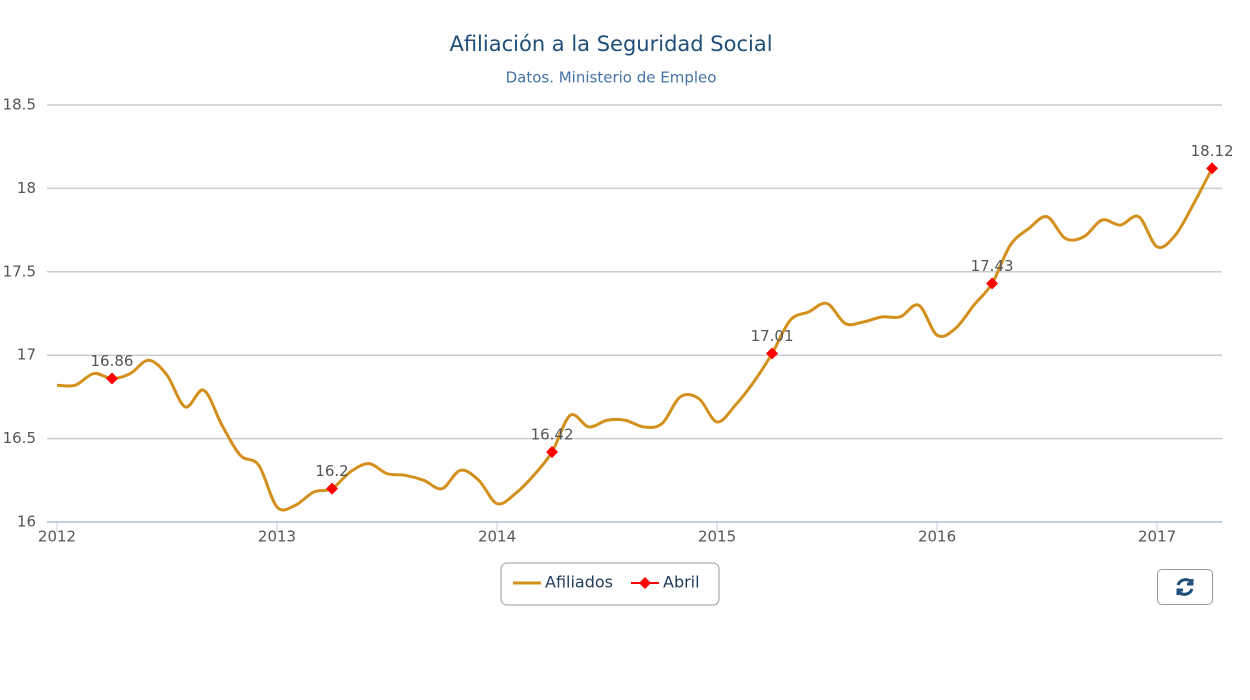 This screenshot has height=700, width=1250. I want to click on chart-title: Afiliación a la Seguridad Social, so click(610, 44).